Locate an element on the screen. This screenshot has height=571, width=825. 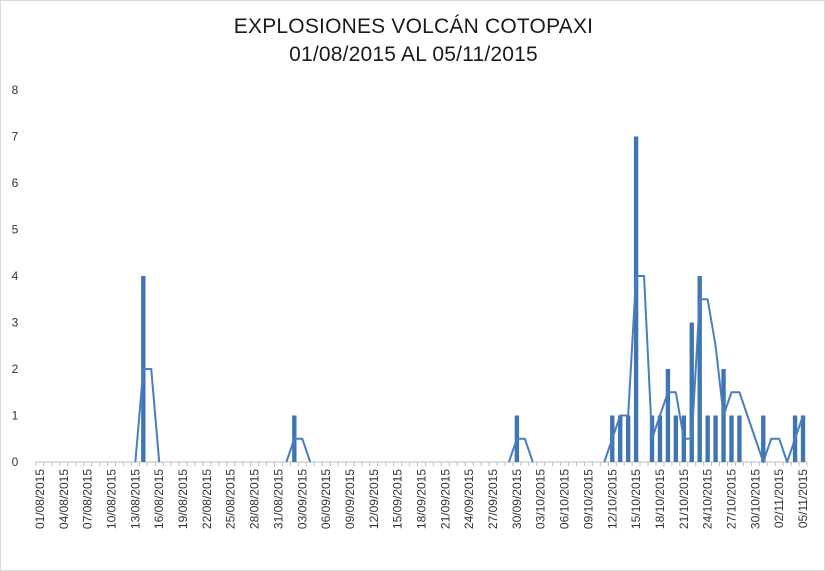
x-tick-label: 09/10/2015 is located at coordinates (588, 499).